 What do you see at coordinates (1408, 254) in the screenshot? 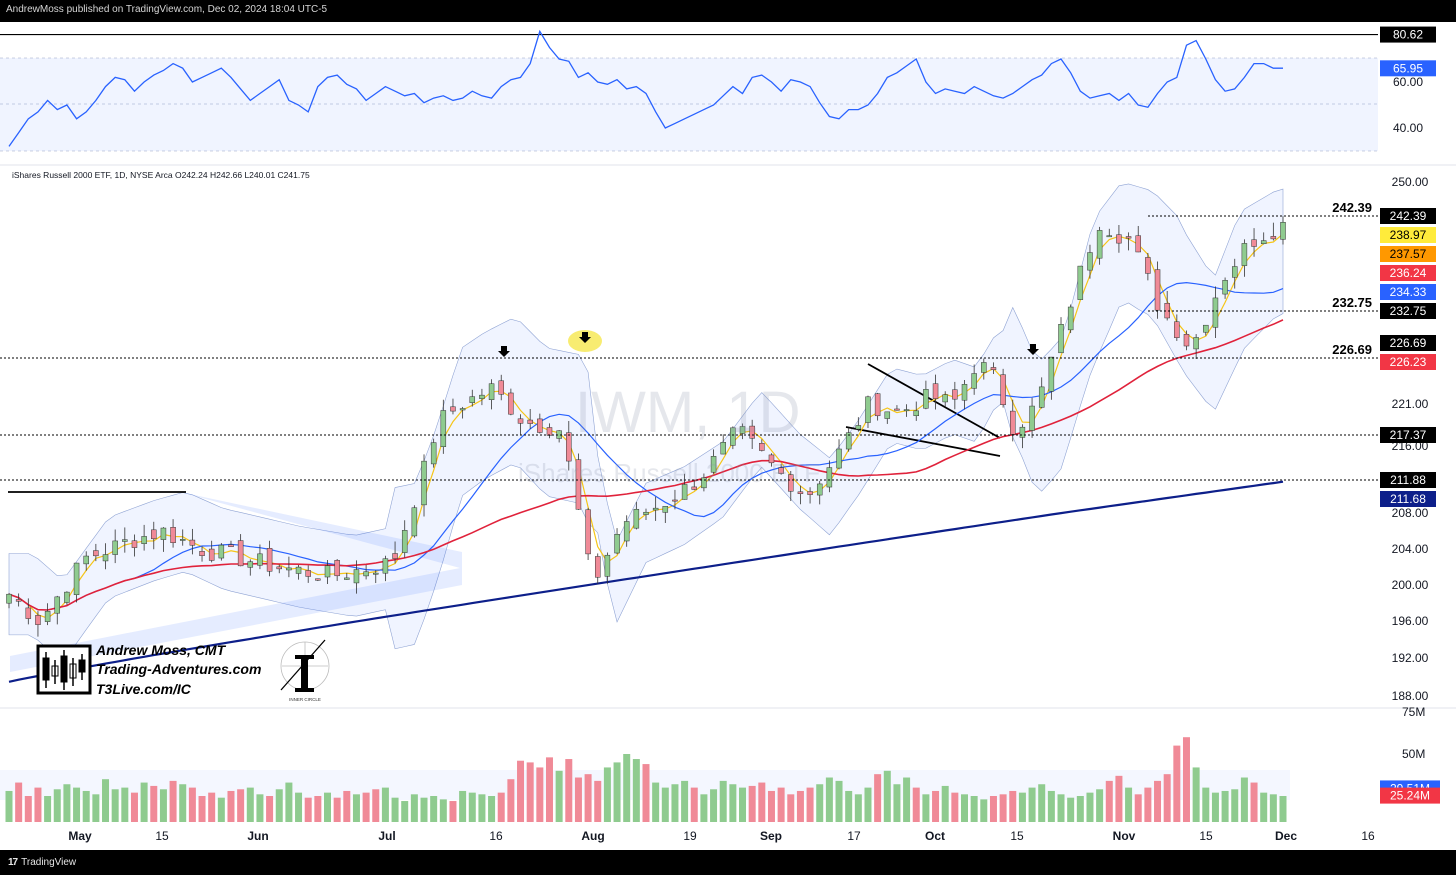
I see `price-badge-label: 237.57` at bounding box center [1408, 254].